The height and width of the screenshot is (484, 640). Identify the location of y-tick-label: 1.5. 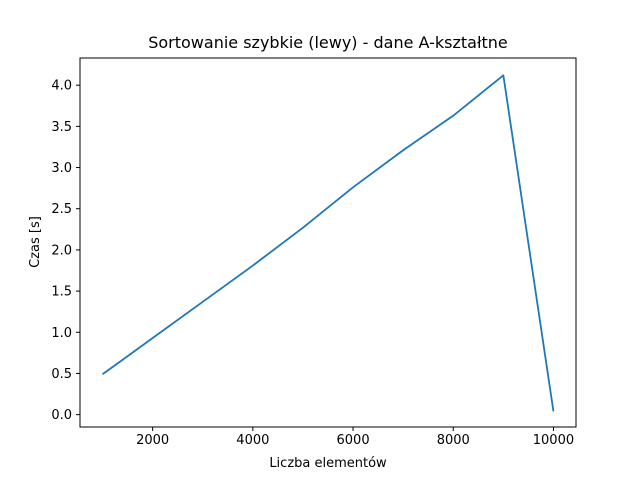
(61, 292).